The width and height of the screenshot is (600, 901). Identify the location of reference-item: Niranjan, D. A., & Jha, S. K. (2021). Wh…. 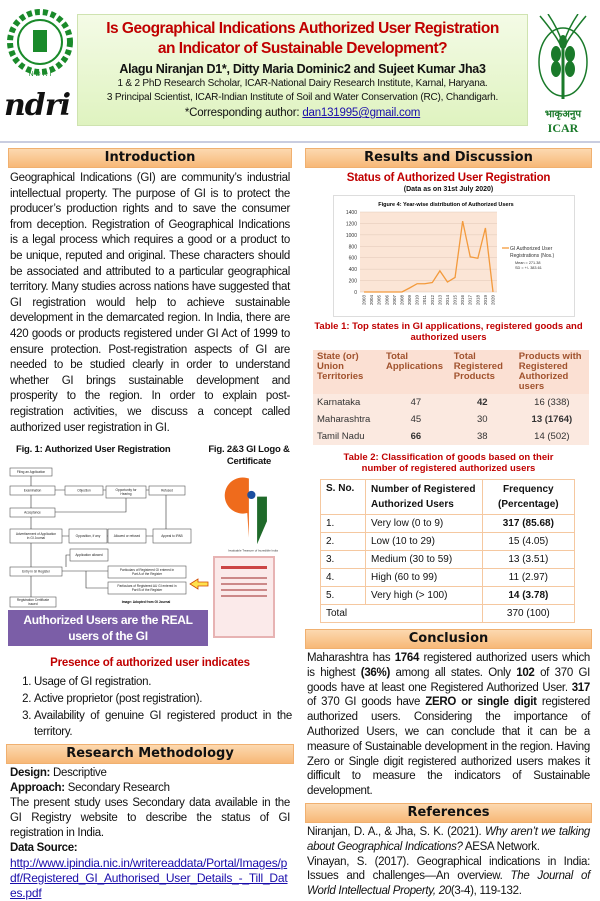
(448, 840).